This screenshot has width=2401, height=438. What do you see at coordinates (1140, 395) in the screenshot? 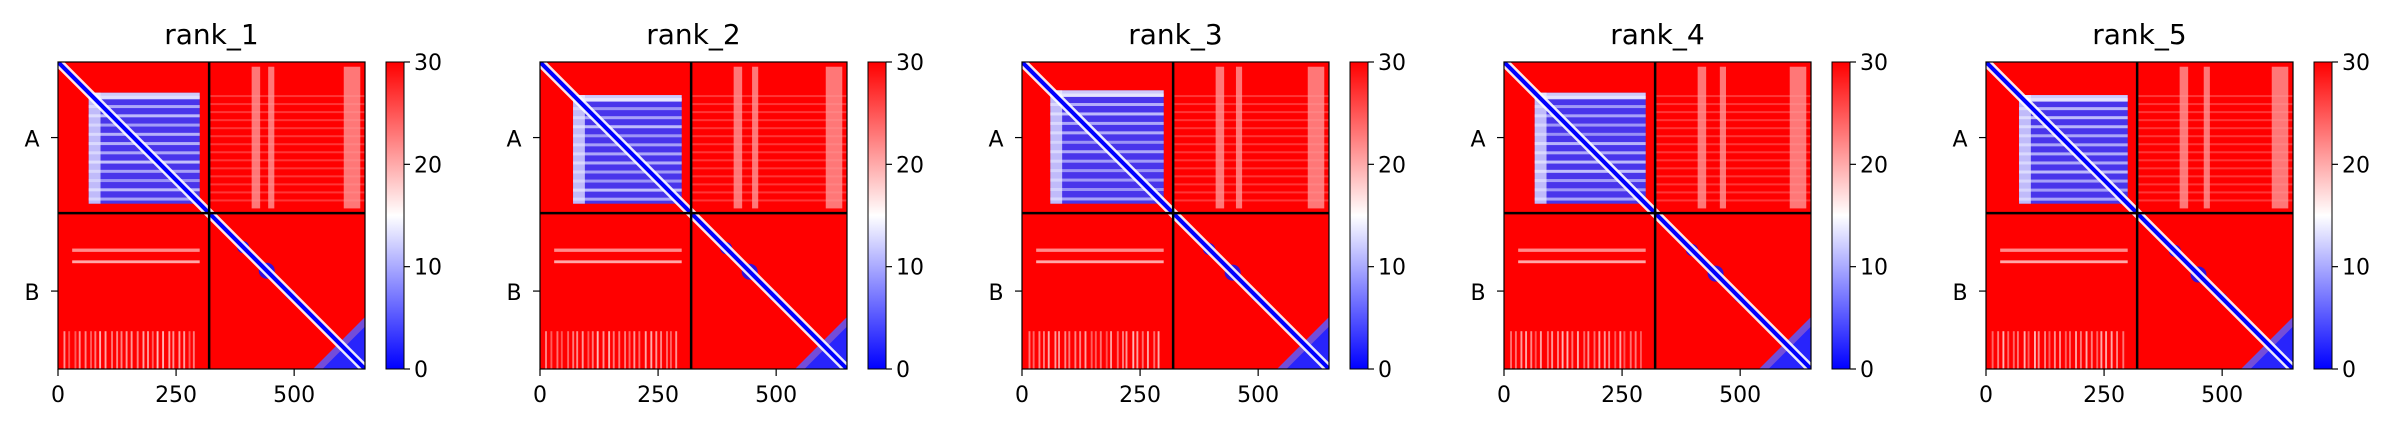
I see `x-tick-label: 250` at bounding box center [1140, 395].